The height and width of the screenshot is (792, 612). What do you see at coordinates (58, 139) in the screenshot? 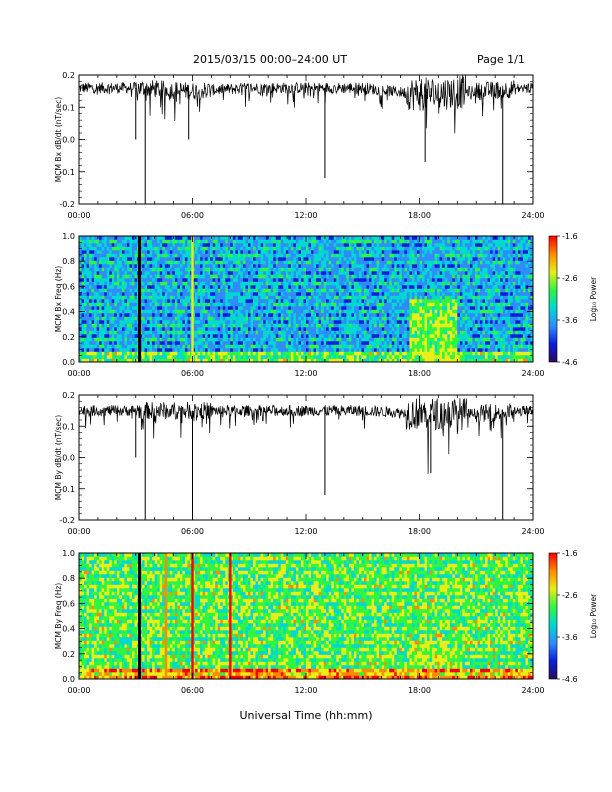
I see `y-axis-label: MCM Bx dB/dt (nT/sec)` at bounding box center [58, 139].